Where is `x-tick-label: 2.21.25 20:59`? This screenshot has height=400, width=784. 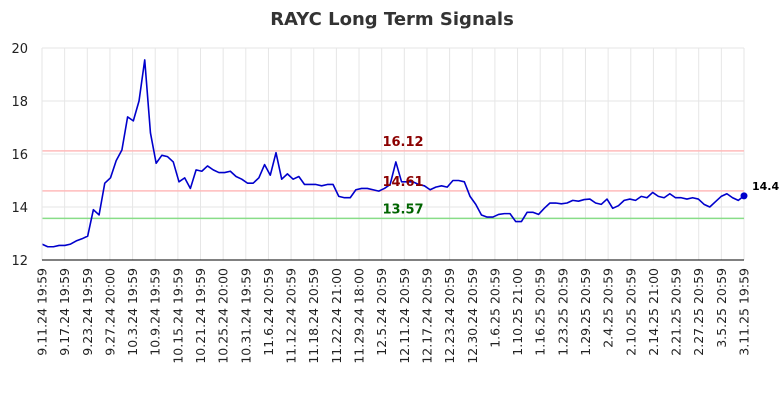
x-tick-label: 2.21.25 20:59 is located at coordinates (676, 312).